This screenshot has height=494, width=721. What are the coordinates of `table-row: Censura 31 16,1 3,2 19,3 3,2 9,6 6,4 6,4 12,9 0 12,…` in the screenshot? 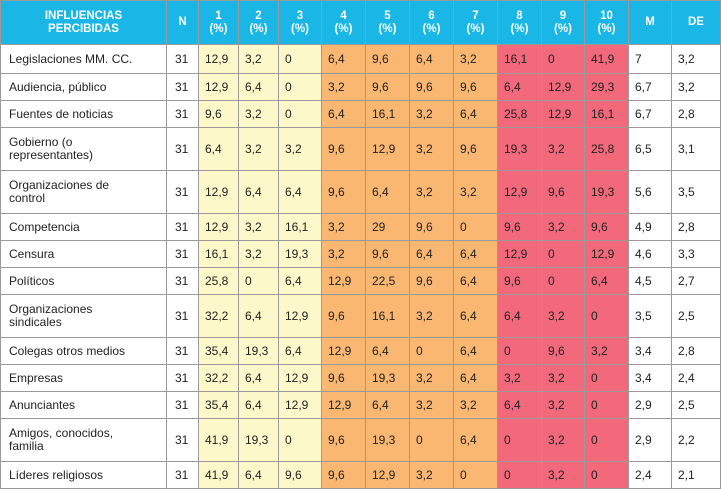 It's located at (360, 254).